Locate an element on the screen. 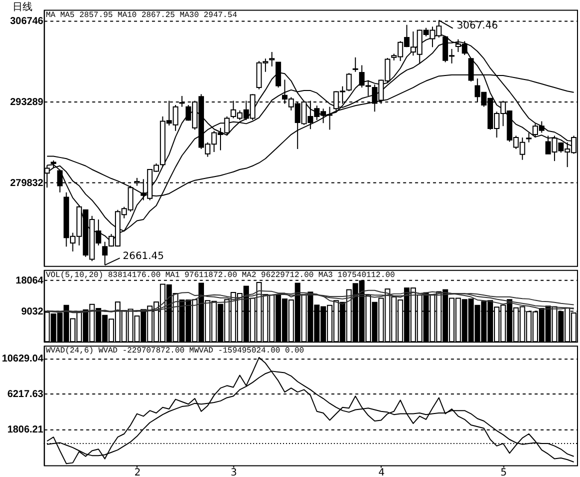 The width and height of the screenshot is (580, 477). x-tick-label: 5 is located at coordinates (503, 472).